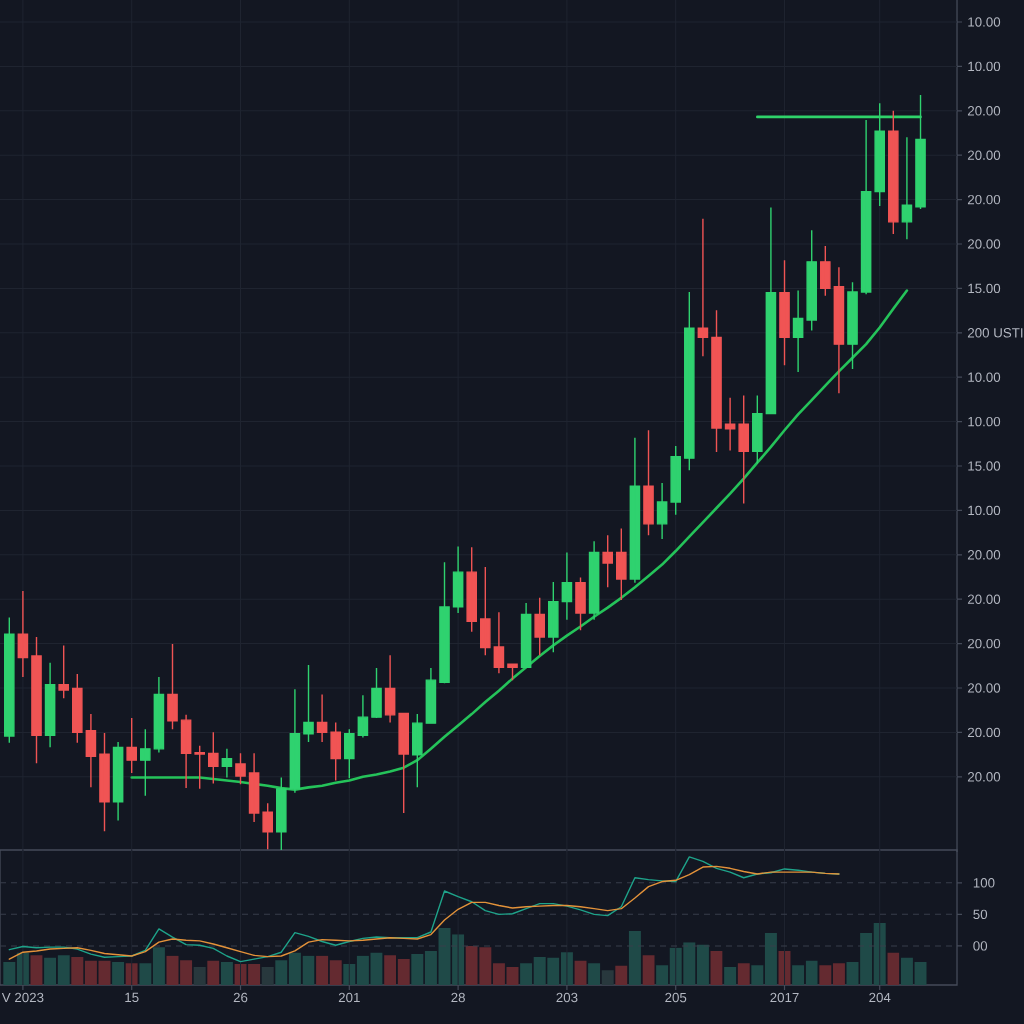 This screenshot has height=1024, width=1024. Describe the element at coordinates (240, 997) in the screenshot. I see `x-tick-label: 26` at that location.